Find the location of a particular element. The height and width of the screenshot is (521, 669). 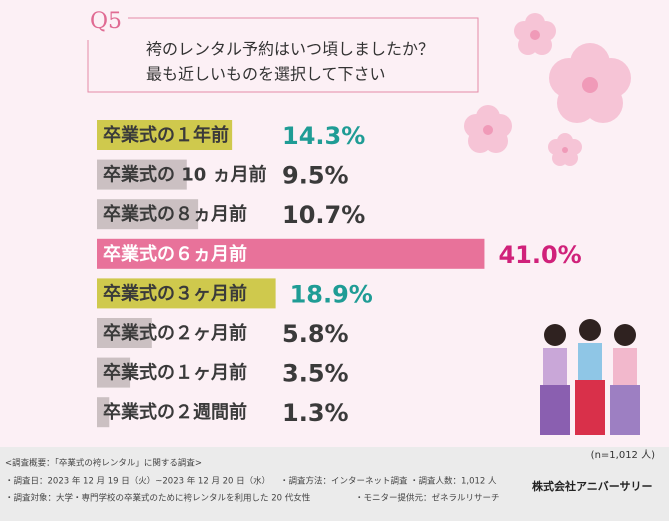

category-label: 卒業式の６ヵ月前 is located at coordinates (175, 254).